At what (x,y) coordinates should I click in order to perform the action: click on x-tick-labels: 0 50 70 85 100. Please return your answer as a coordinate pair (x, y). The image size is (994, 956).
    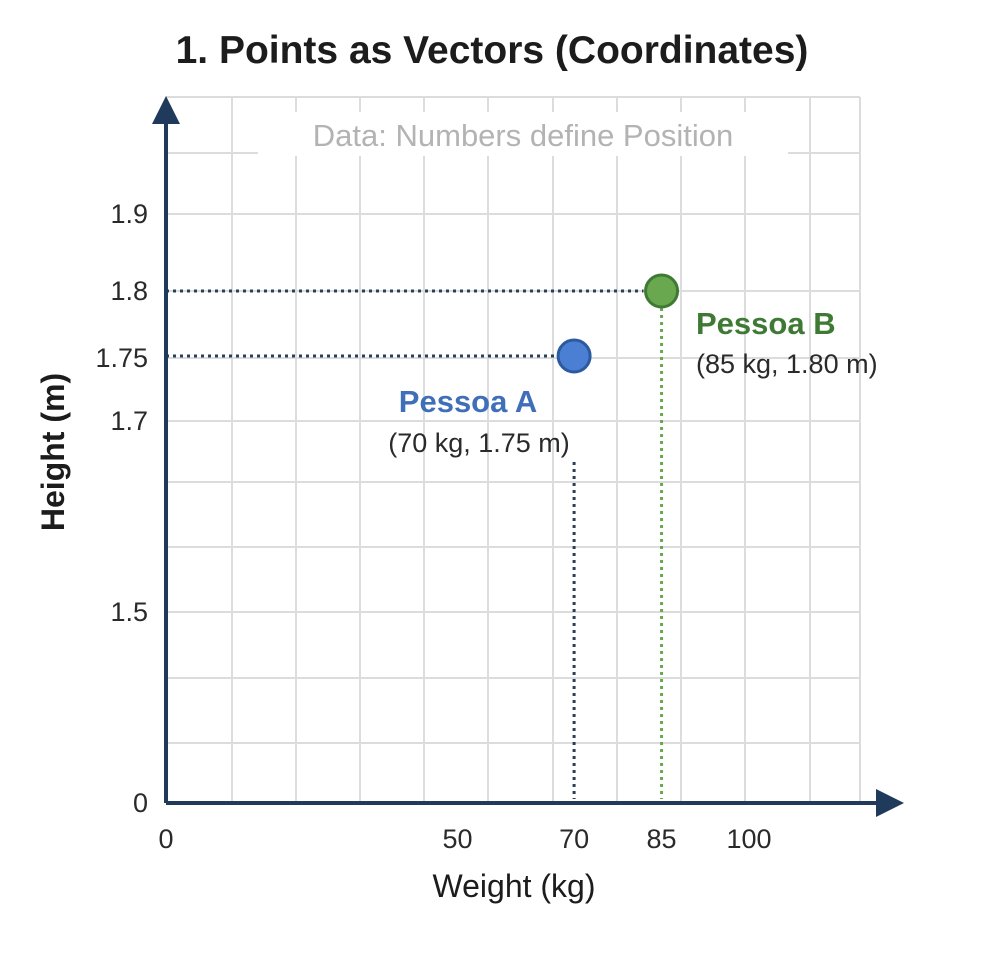
    Looking at the image, I should click on (464, 839).